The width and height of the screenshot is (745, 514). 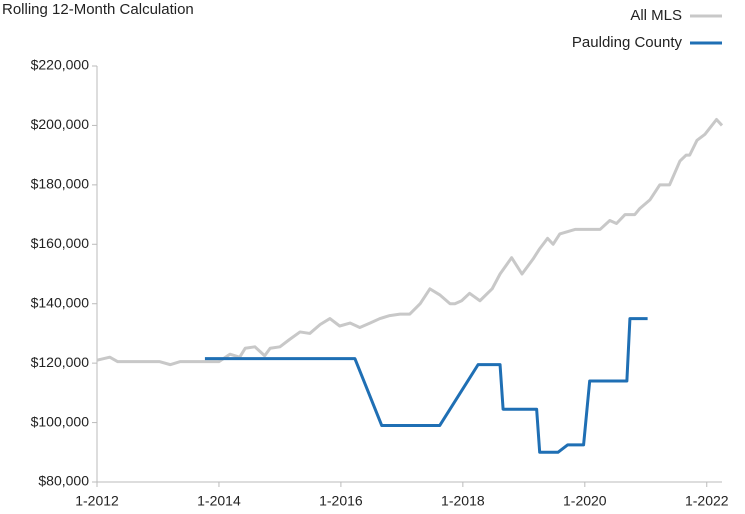 I want to click on x-tick-label: 1-2018, so click(x=463, y=501).